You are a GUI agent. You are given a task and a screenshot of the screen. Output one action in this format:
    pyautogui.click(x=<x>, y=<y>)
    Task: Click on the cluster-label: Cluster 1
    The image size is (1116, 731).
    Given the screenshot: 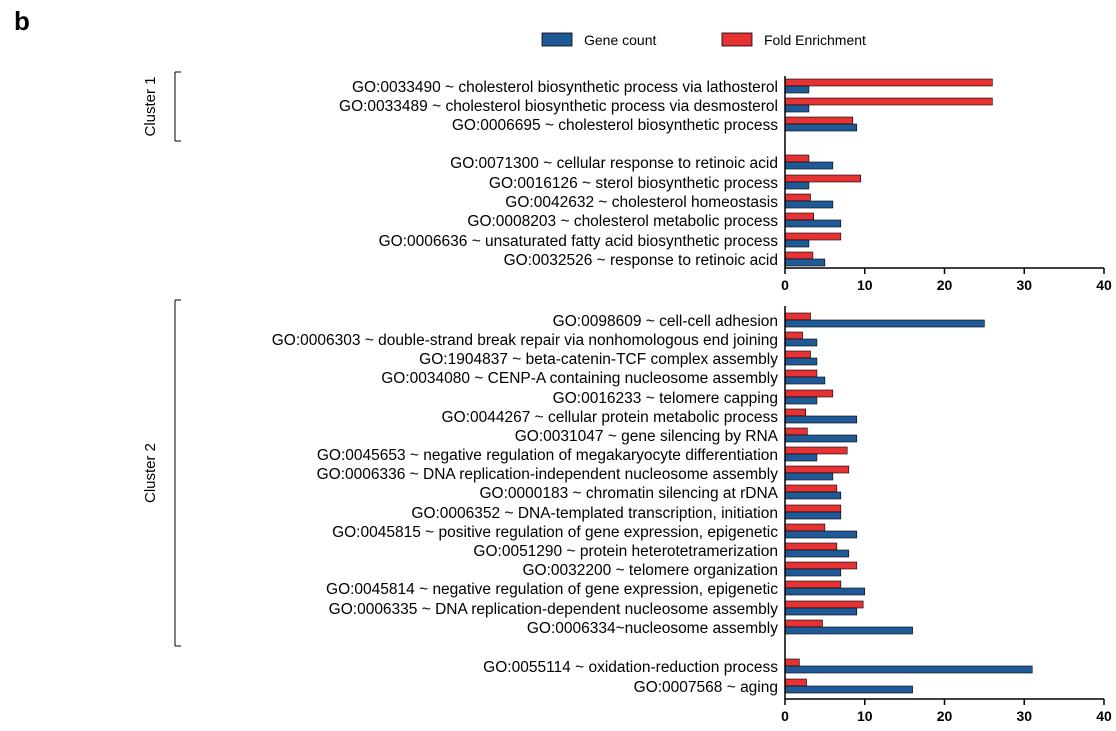 What is the action you would take?
    pyautogui.click(x=150, y=106)
    